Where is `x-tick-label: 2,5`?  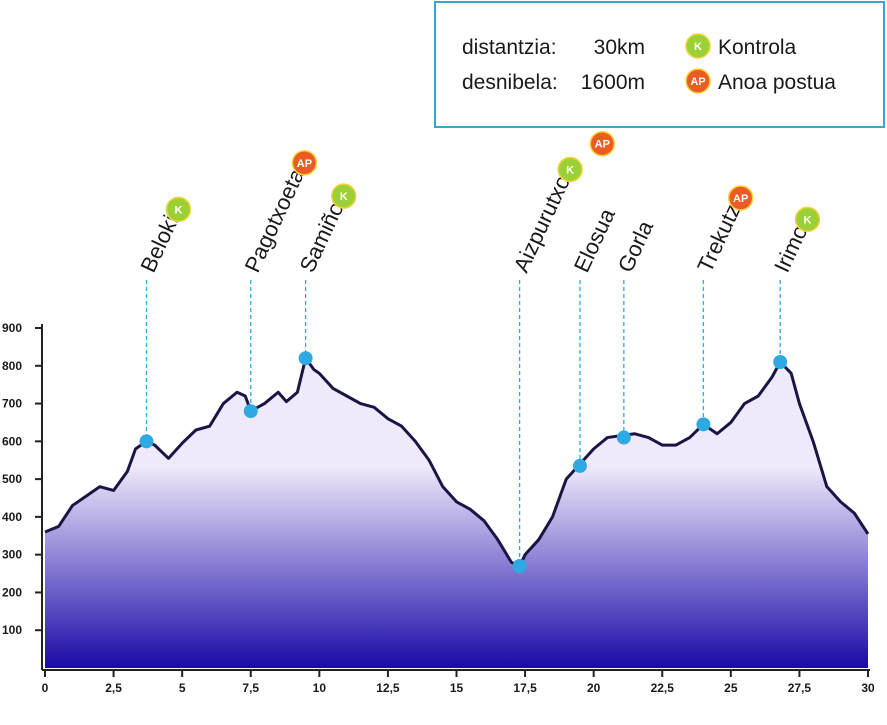
x-tick-label: 2,5 is located at coordinates (113, 688).